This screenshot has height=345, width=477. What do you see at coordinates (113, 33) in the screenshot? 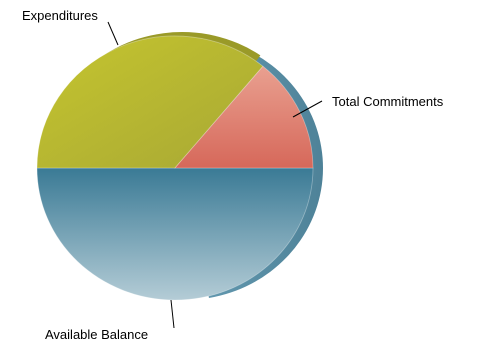
I see `leader-line-expenditures` at bounding box center [113, 33].